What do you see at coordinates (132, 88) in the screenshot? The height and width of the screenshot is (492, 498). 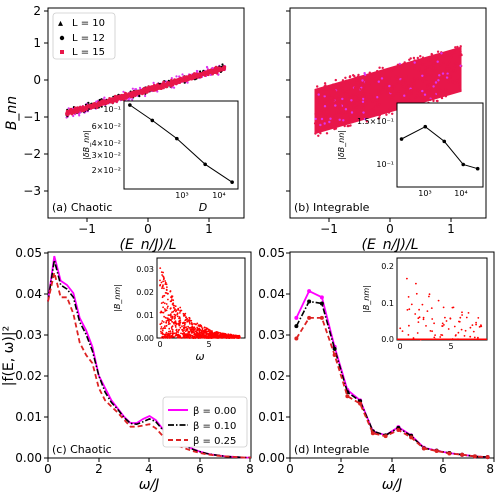 I see `scatter-point-L10` at bounding box center [132, 88].